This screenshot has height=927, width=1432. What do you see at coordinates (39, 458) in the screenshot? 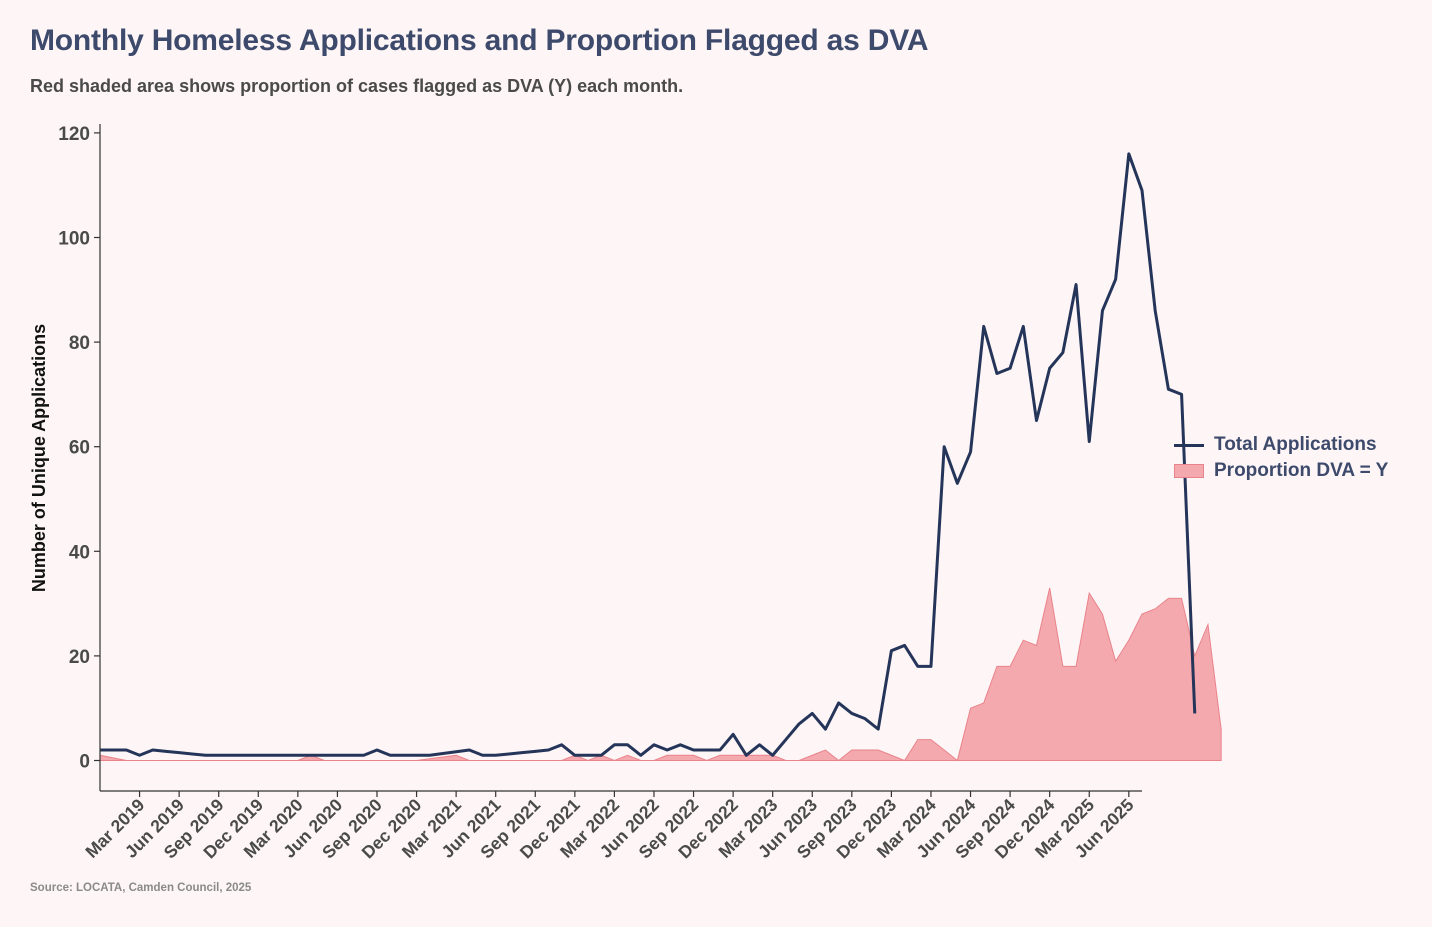
I see `y-axis-label: Number of Unique Applications` at bounding box center [39, 458].